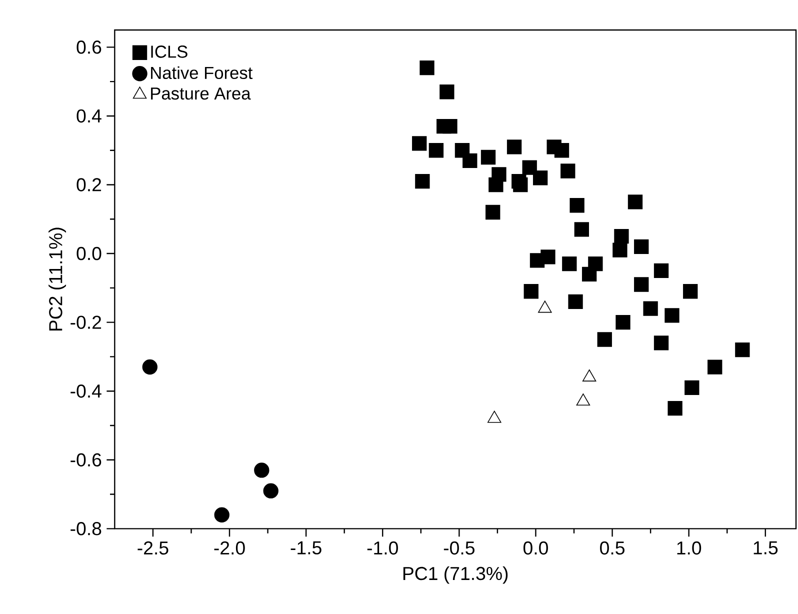 This screenshot has height=614, width=798. I want to click on legend-label: ICLS, so click(169, 52).